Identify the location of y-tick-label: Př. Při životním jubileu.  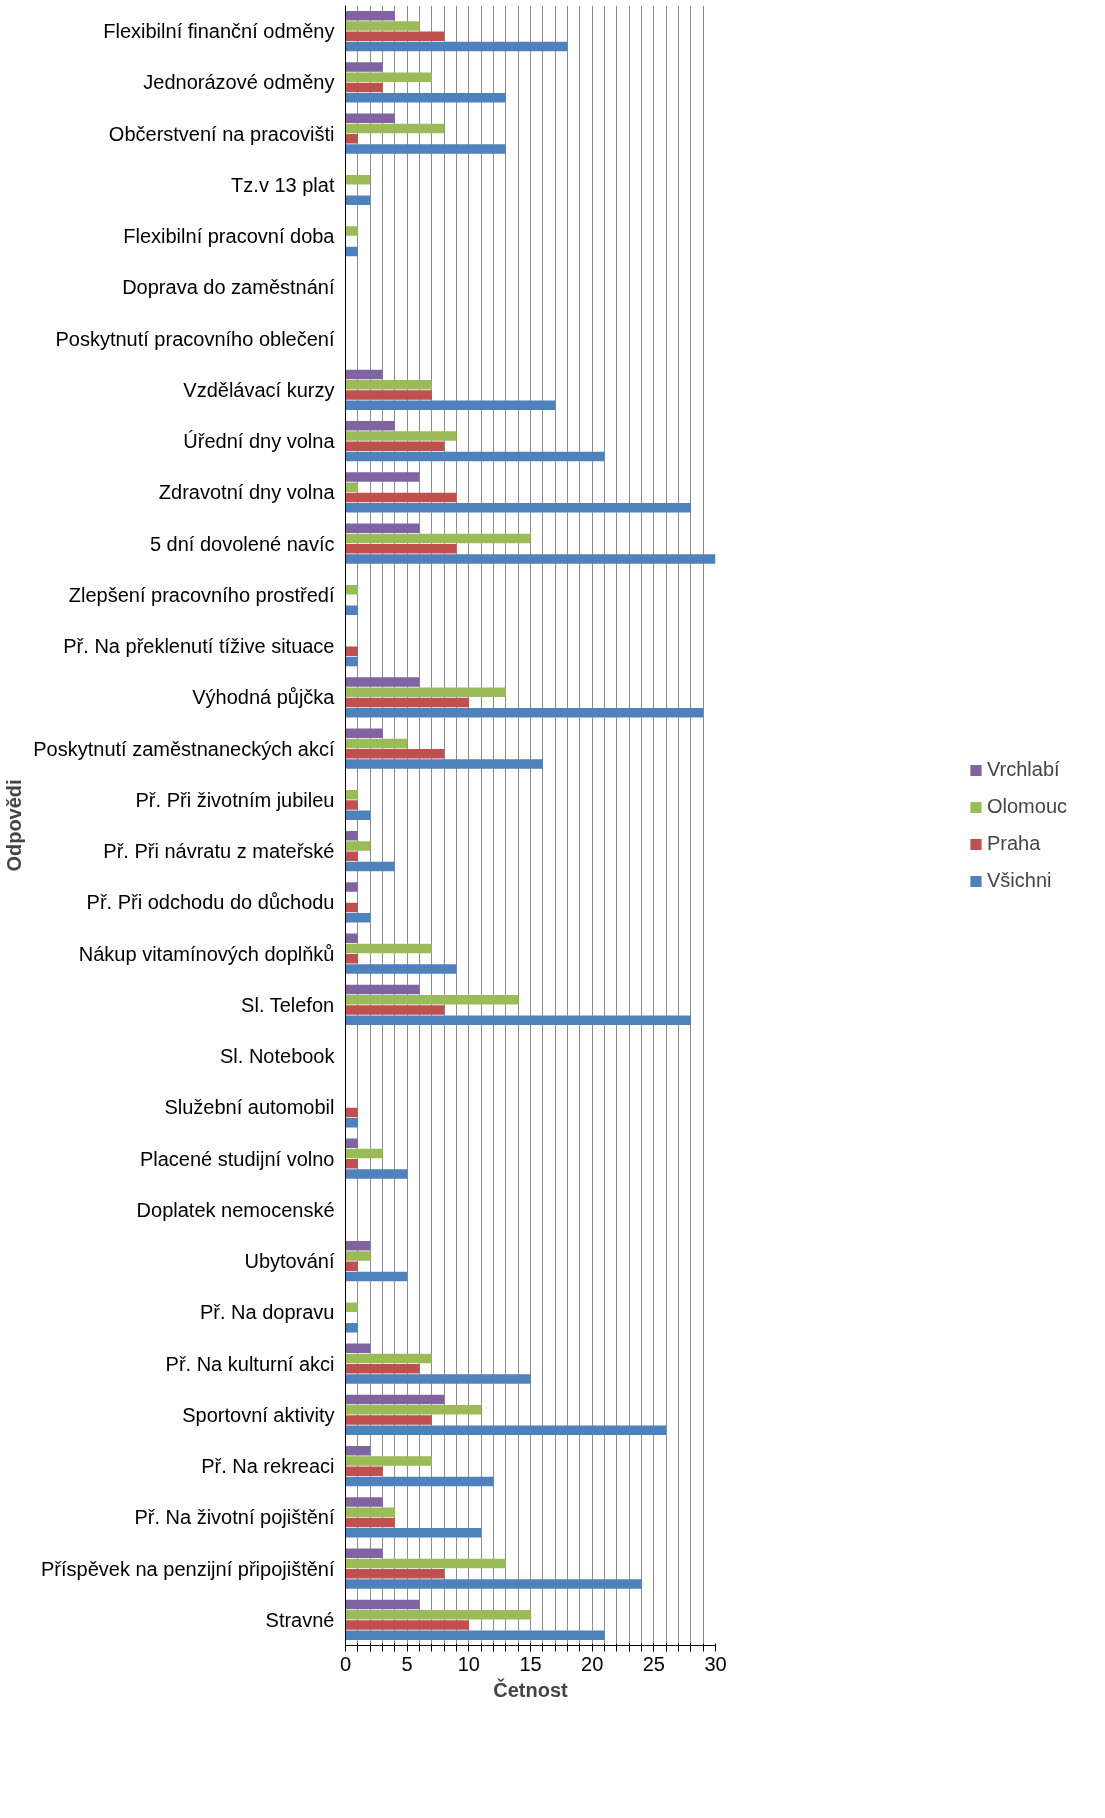
(235, 799).